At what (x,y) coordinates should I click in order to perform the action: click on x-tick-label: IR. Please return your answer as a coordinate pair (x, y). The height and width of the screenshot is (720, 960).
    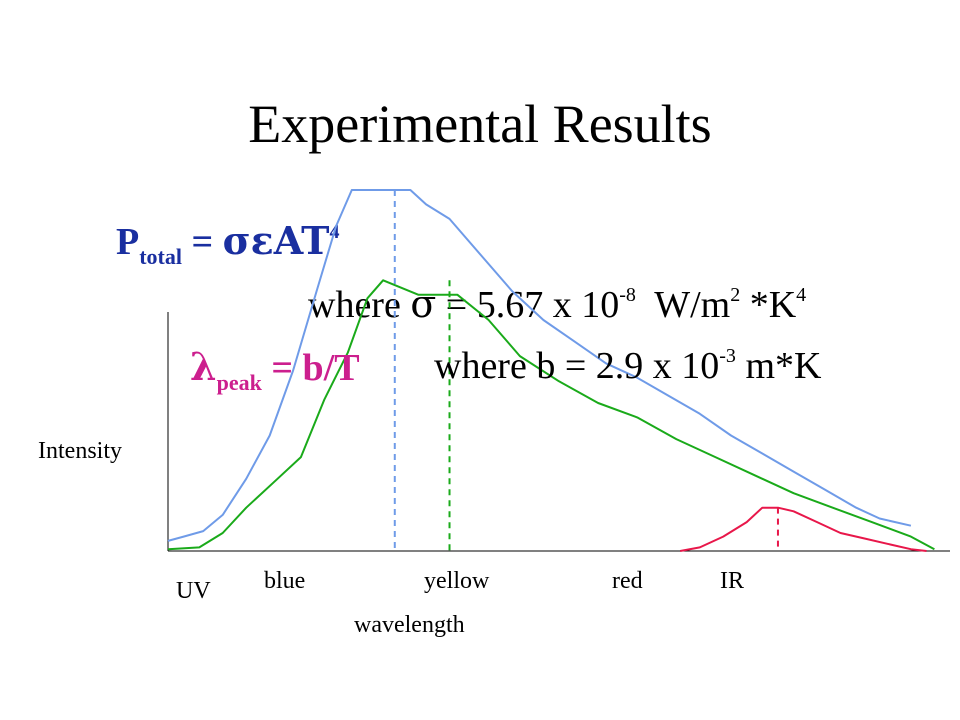
    Looking at the image, I should click on (732, 581).